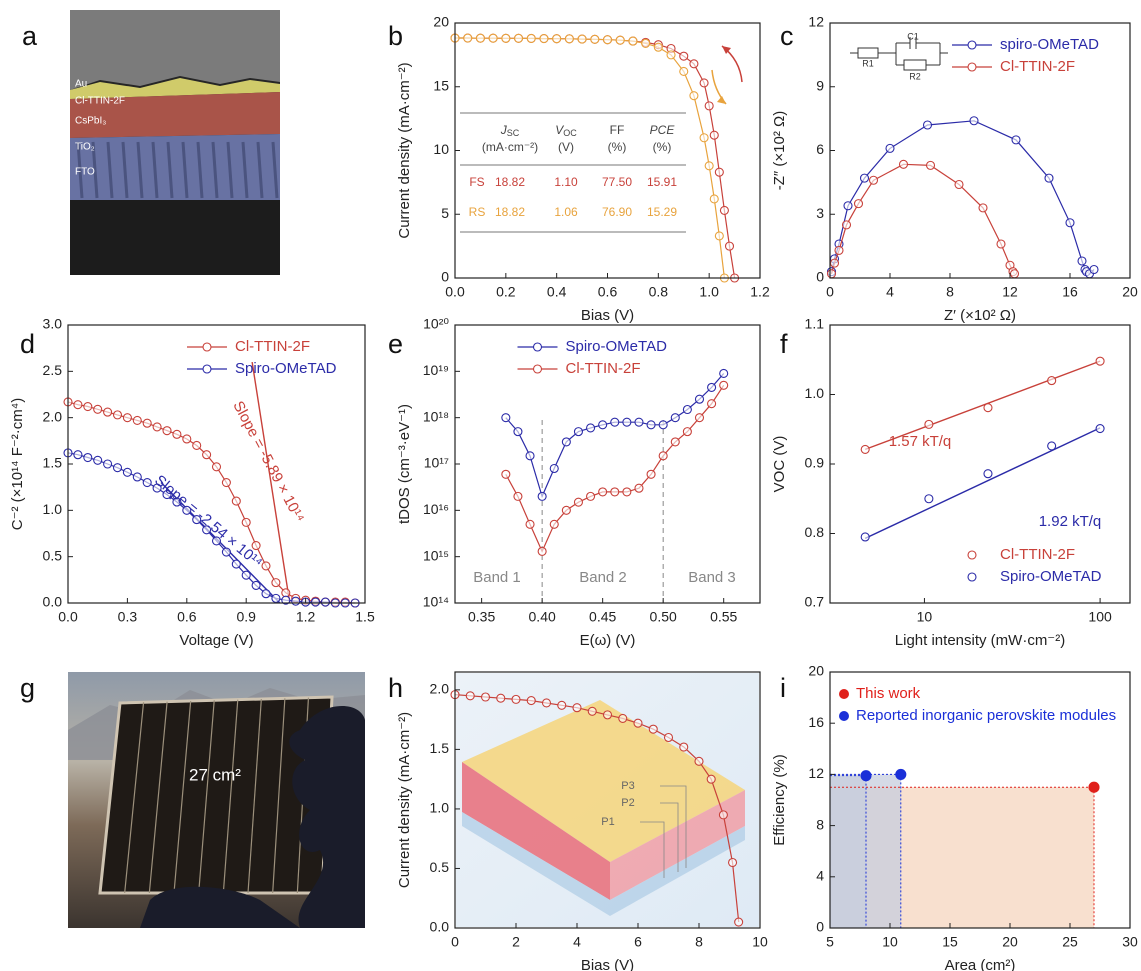 This screenshot has height=971, width=1141. What do you see at coordinates (950, 942) in the screenshot?
I see `x-tick-label: 15` at bounding box center [950, 942].